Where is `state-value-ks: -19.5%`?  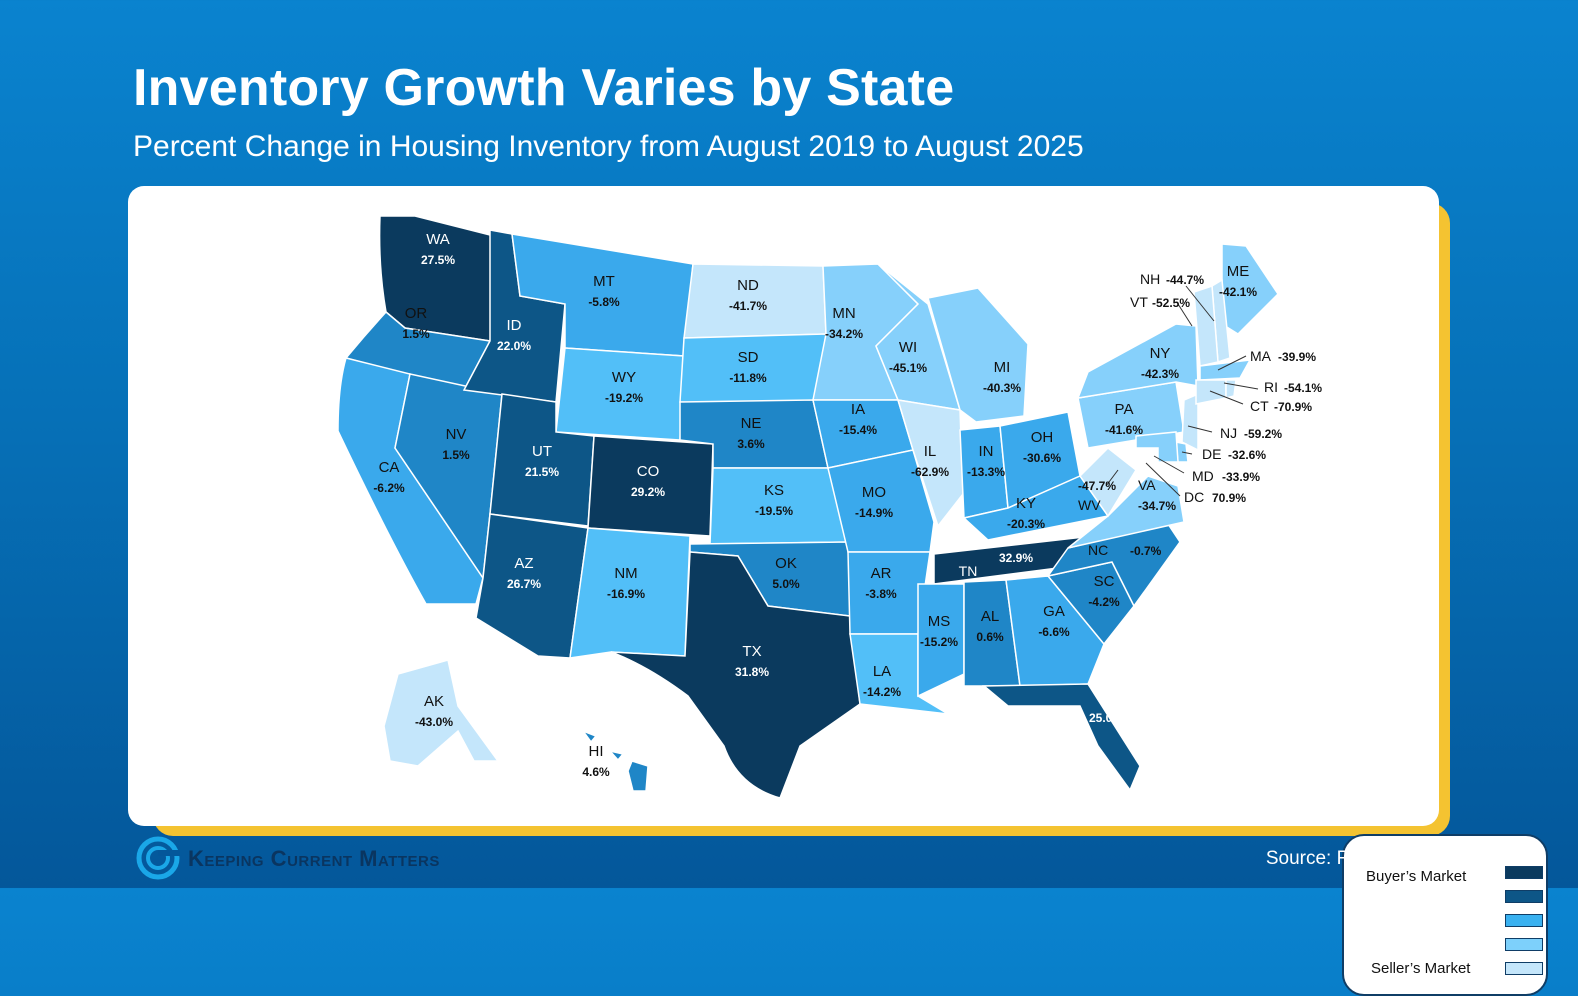 state-value-ks: -19.5% is located at coordinates (774, 511).